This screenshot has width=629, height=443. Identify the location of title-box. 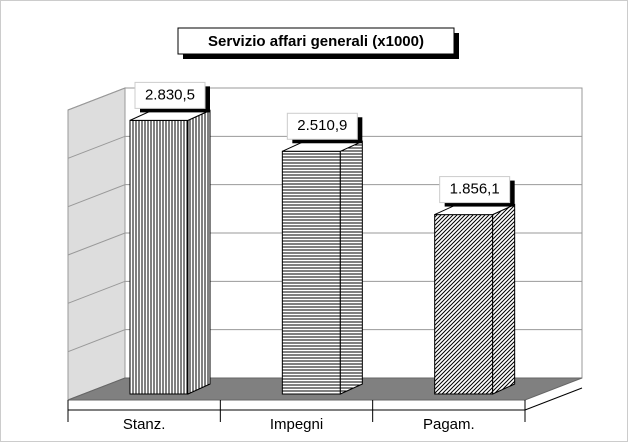
(316, 41).